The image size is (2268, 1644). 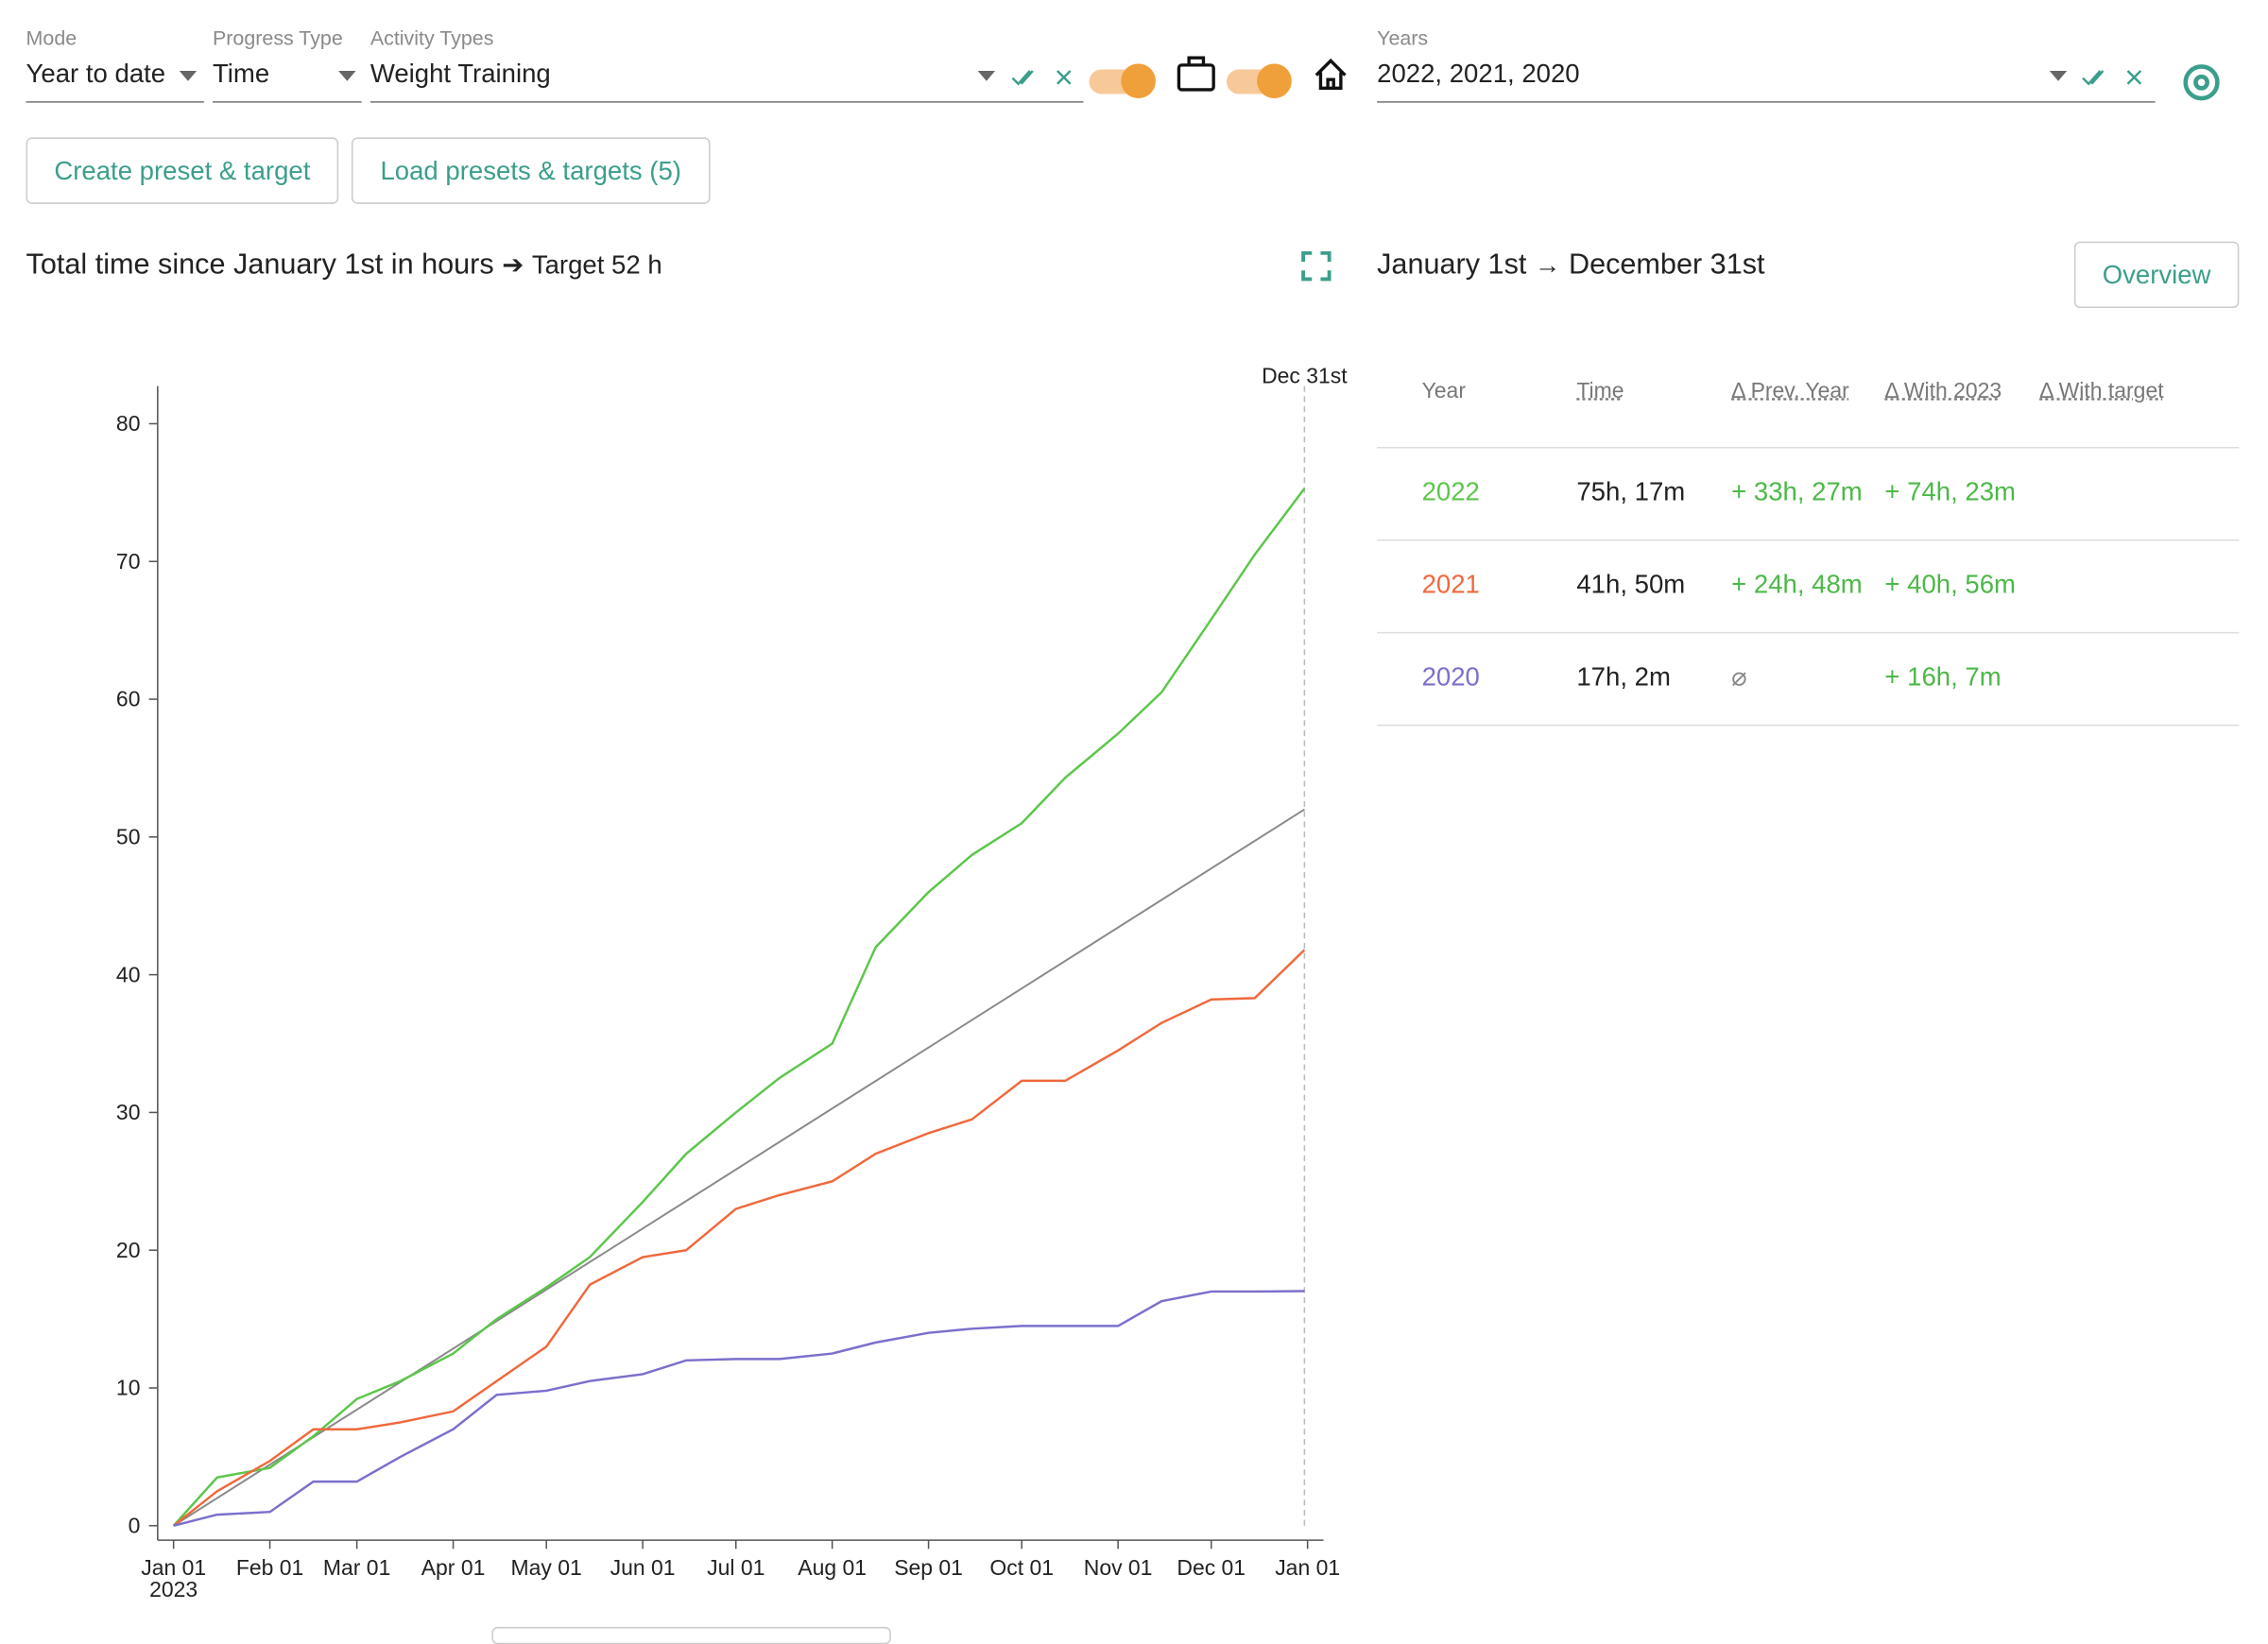 What do you see at coordinates (1021, 1567) in the screenshot?
I see `x-tick-label: Oct 01` at bounding box center [1021, 1567].